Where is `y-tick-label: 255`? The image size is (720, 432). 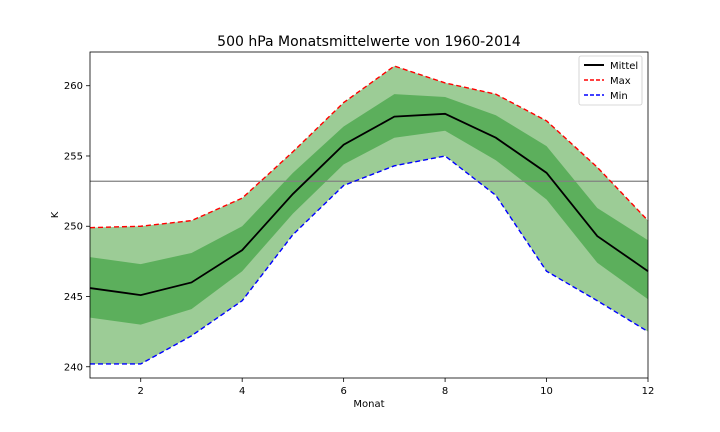 y-tick-label: 255 is located at coordinates (73, 156).